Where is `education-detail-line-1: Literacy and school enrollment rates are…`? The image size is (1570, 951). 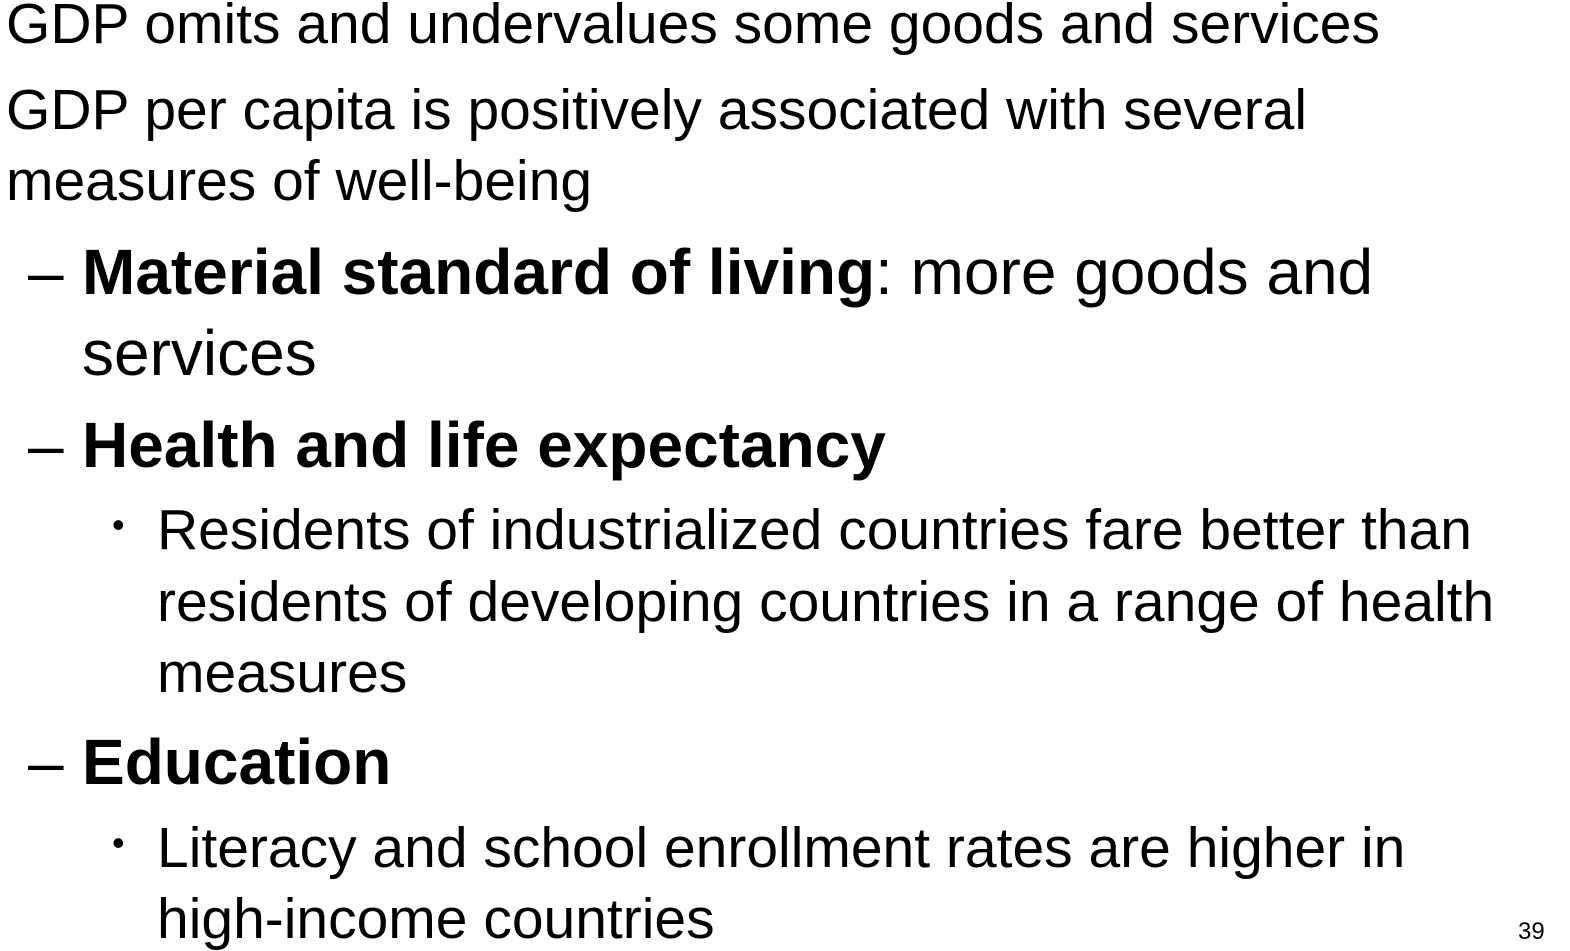
education-detail-line-1: Literacy and school enrollment rates are… is located at coordinates (781, 848).